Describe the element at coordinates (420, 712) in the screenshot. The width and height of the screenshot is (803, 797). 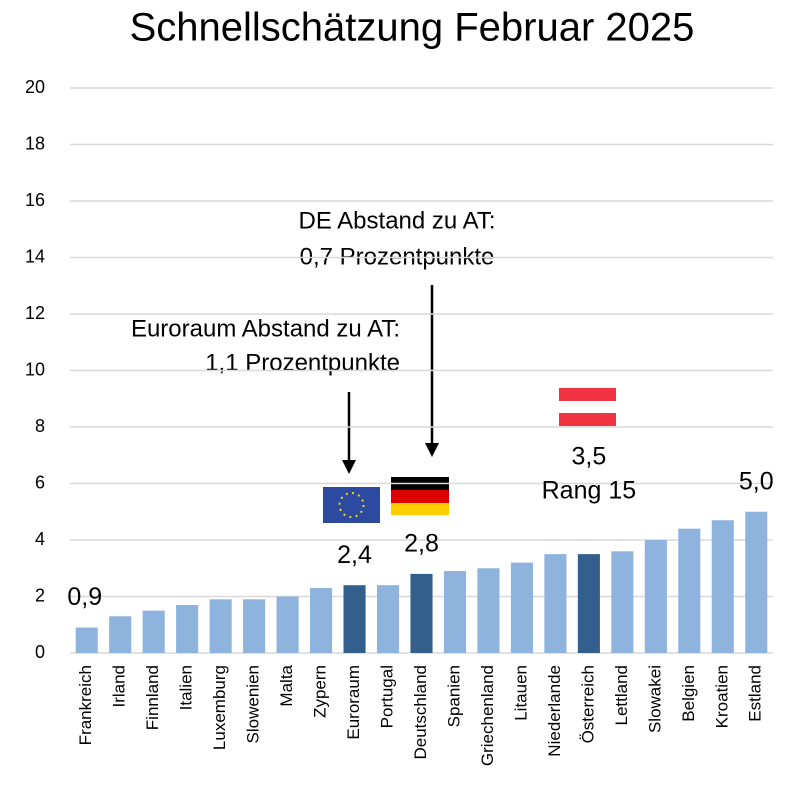
I see `x-tick-label: Deutschland` at that location.